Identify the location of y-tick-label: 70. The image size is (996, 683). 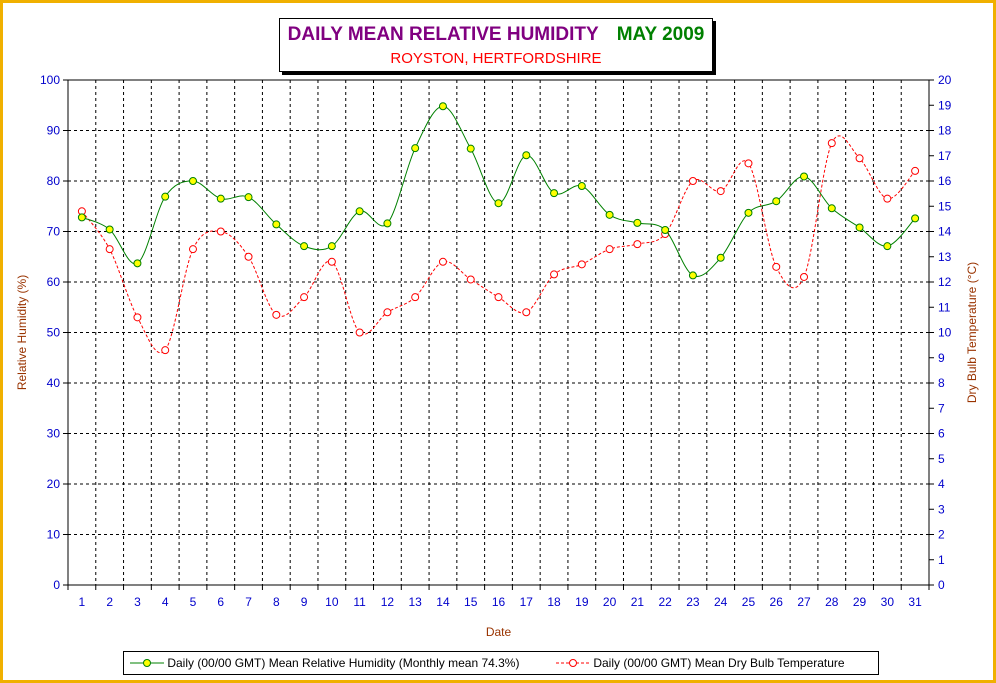
(54, 232).